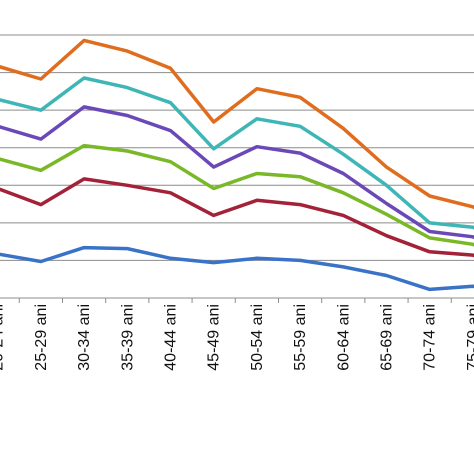 This screenshot has width=474, height=474. I want to click on x-tick-label: 75-79 ani, so click(469, 337).